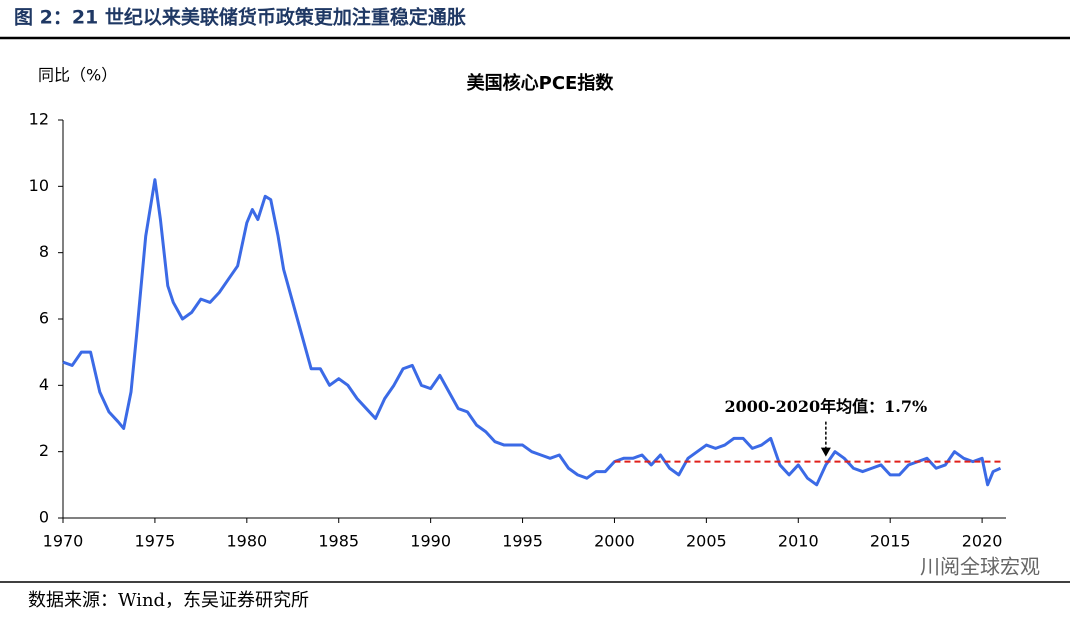 The width and height of the screenshot is (1080, 620). I want to click on y-tick-label: 8, so click(44, 251).